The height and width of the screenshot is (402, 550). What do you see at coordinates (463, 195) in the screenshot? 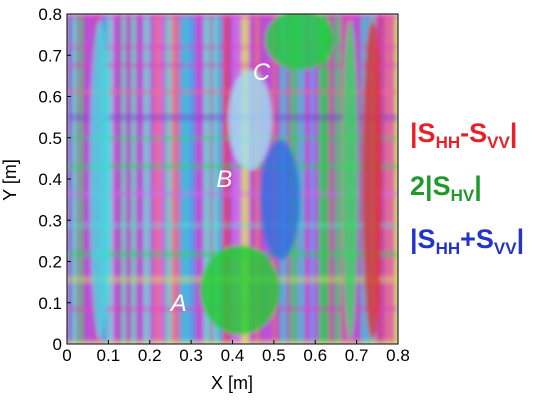
I see `legend-subscript: HV` at bounding box center [463, 195].